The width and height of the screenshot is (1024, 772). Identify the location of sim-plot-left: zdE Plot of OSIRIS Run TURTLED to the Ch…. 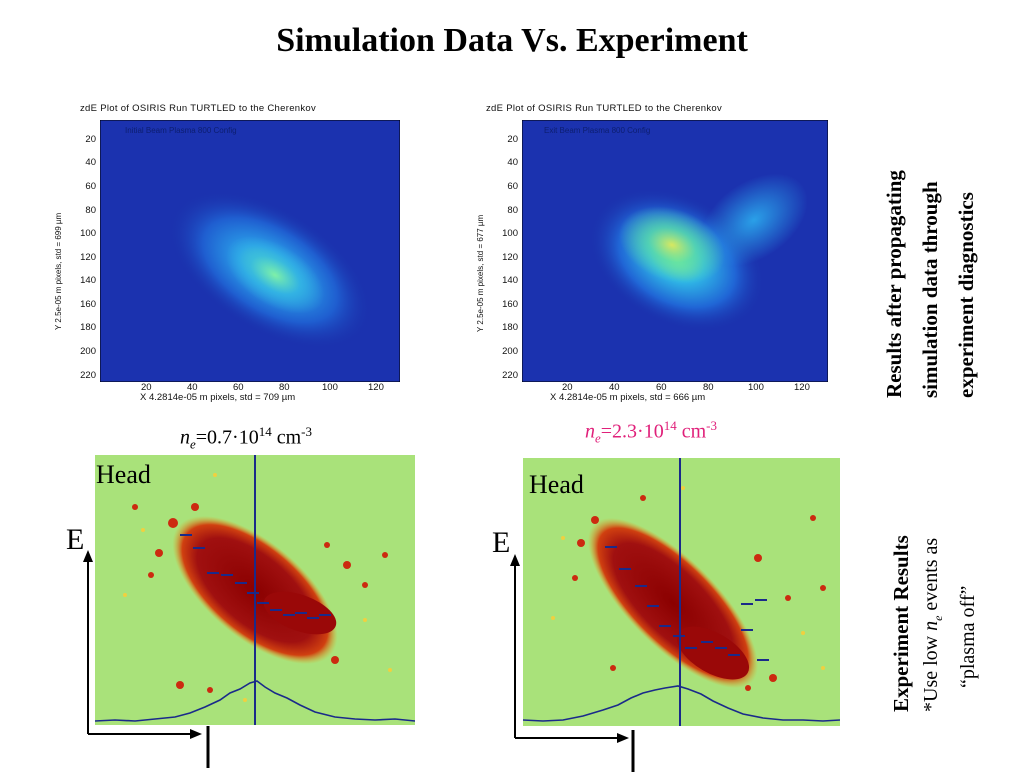
(237, 255).